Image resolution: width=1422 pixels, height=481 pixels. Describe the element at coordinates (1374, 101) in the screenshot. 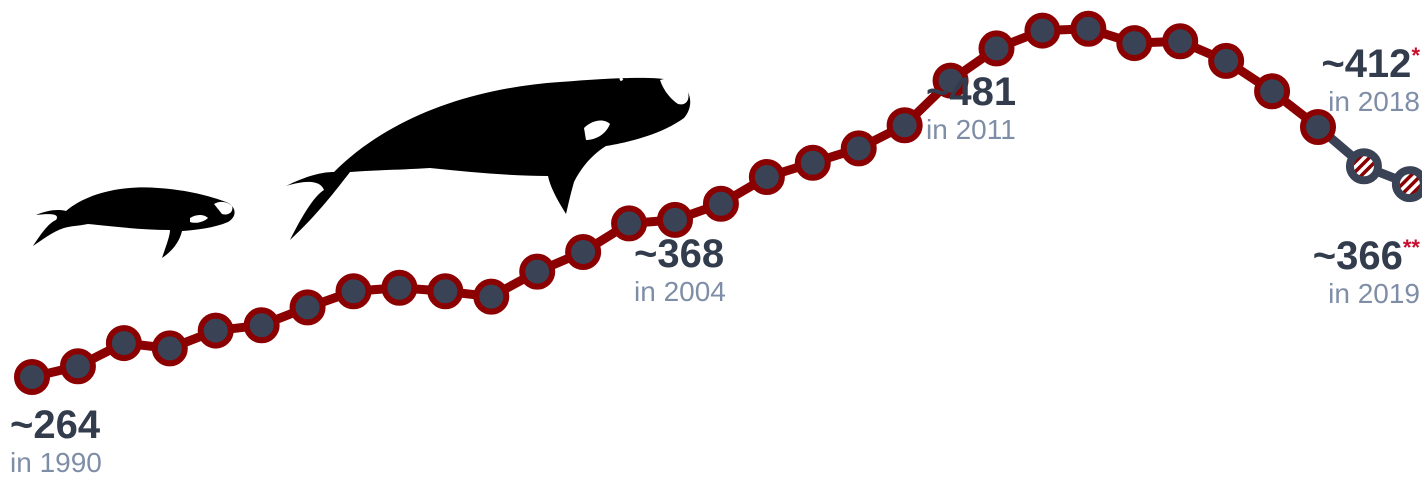

I see `annotation-year: in 2018` at that location.